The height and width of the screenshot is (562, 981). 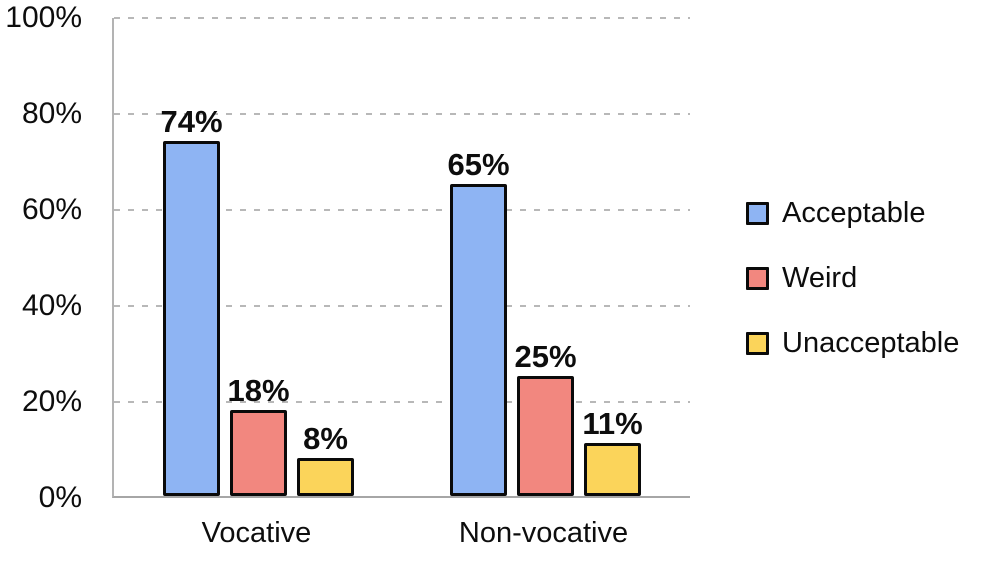 I want to click on legend-label: Acceptable, so click(x=854, y=213).